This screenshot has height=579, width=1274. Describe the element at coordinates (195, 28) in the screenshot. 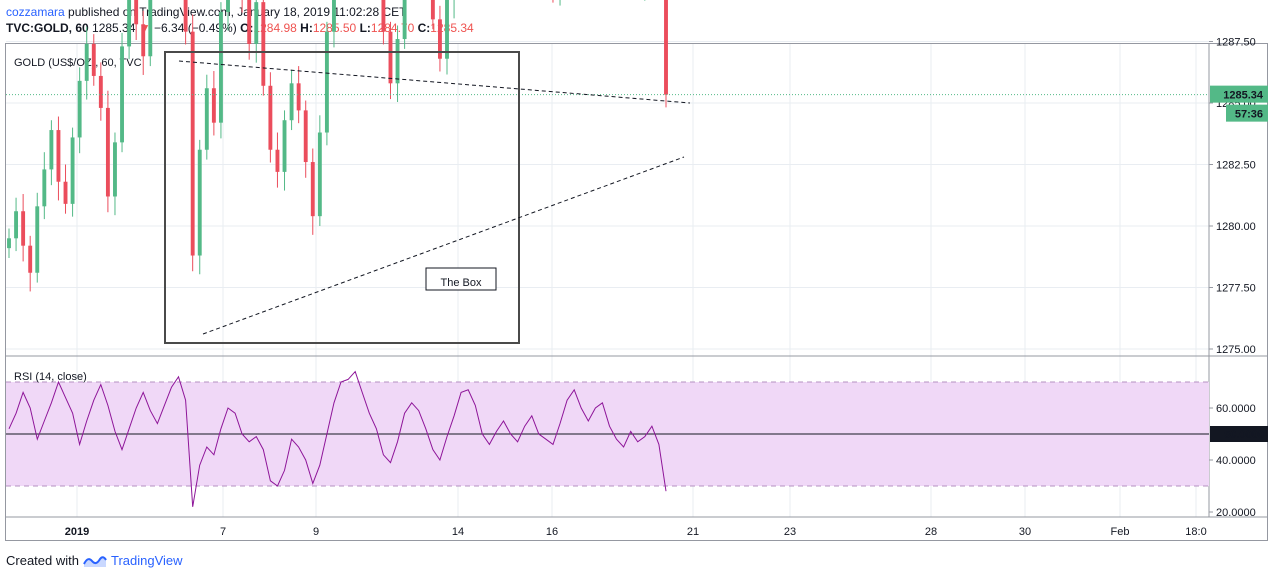

I see `change-text: −6.34 (−0.49%)` at that location.